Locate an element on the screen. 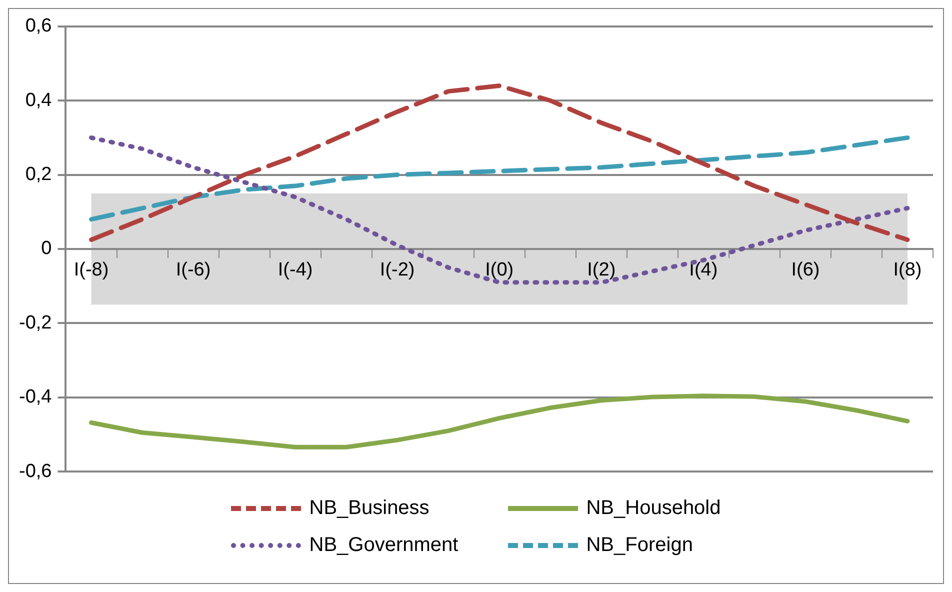  y-tick-label: 0,4 is located at coordinates (38, 100).